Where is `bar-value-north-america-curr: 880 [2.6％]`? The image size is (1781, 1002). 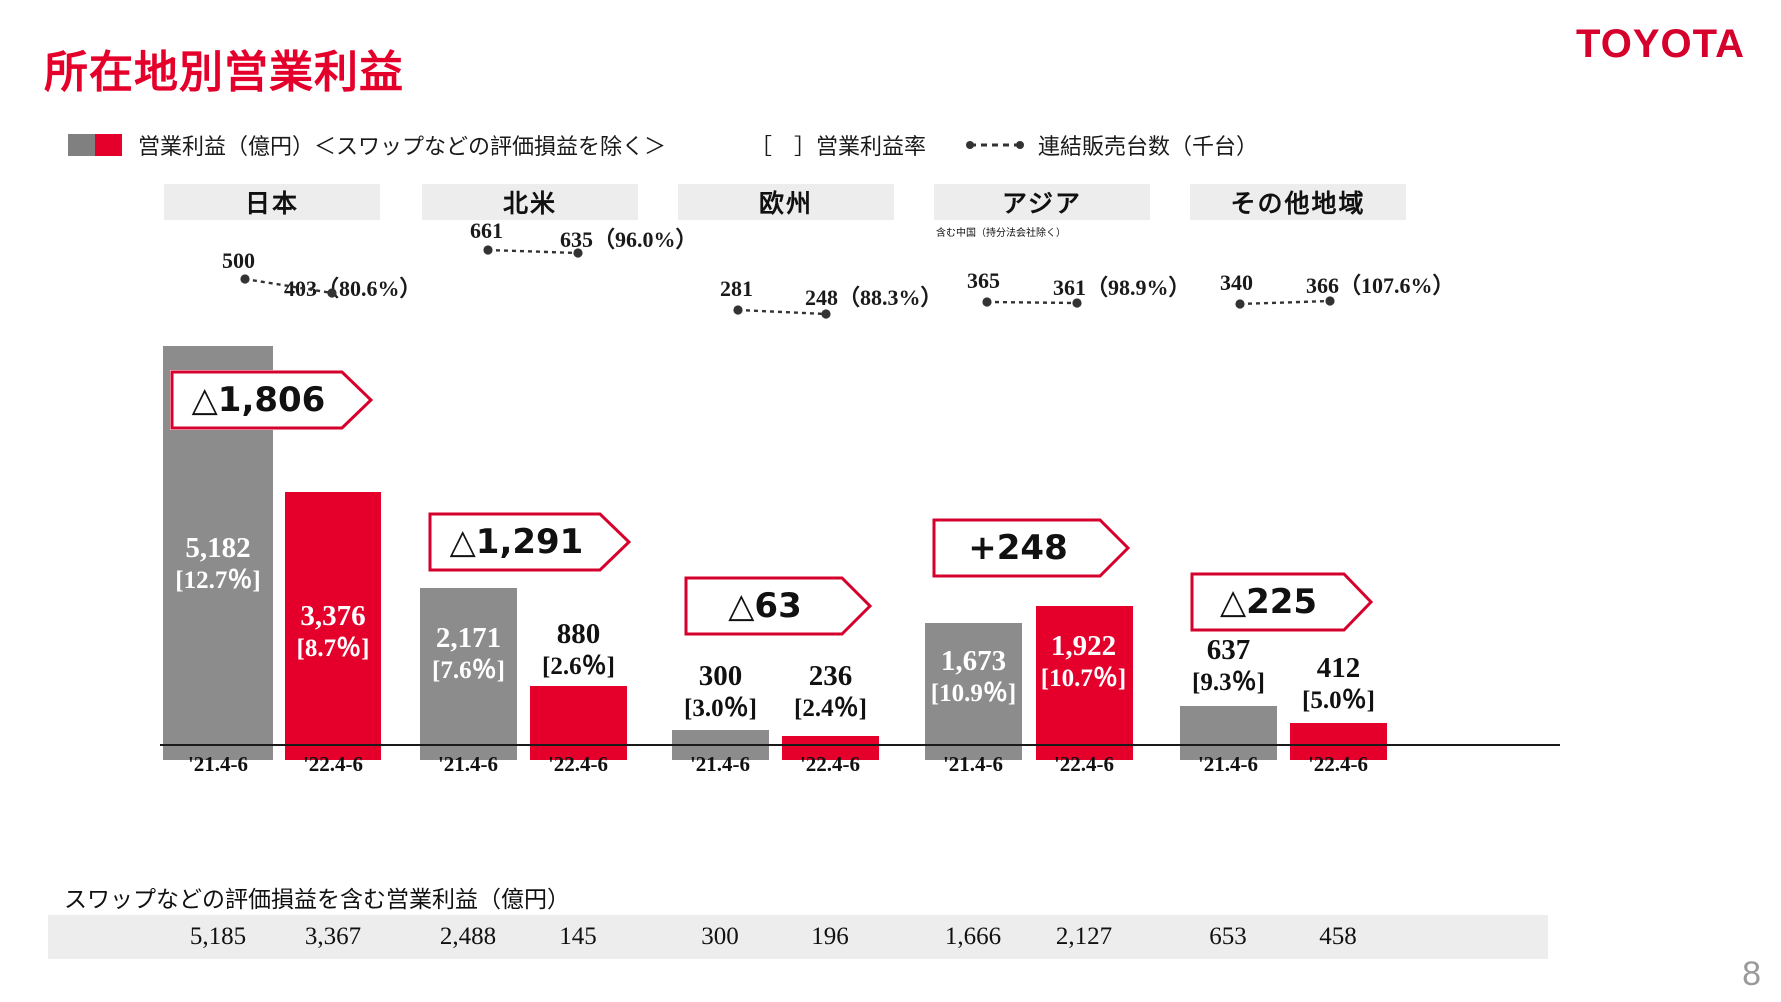 bar-value-north-america-curr: 880 [2.6％] is located at coordinates (578, 649).